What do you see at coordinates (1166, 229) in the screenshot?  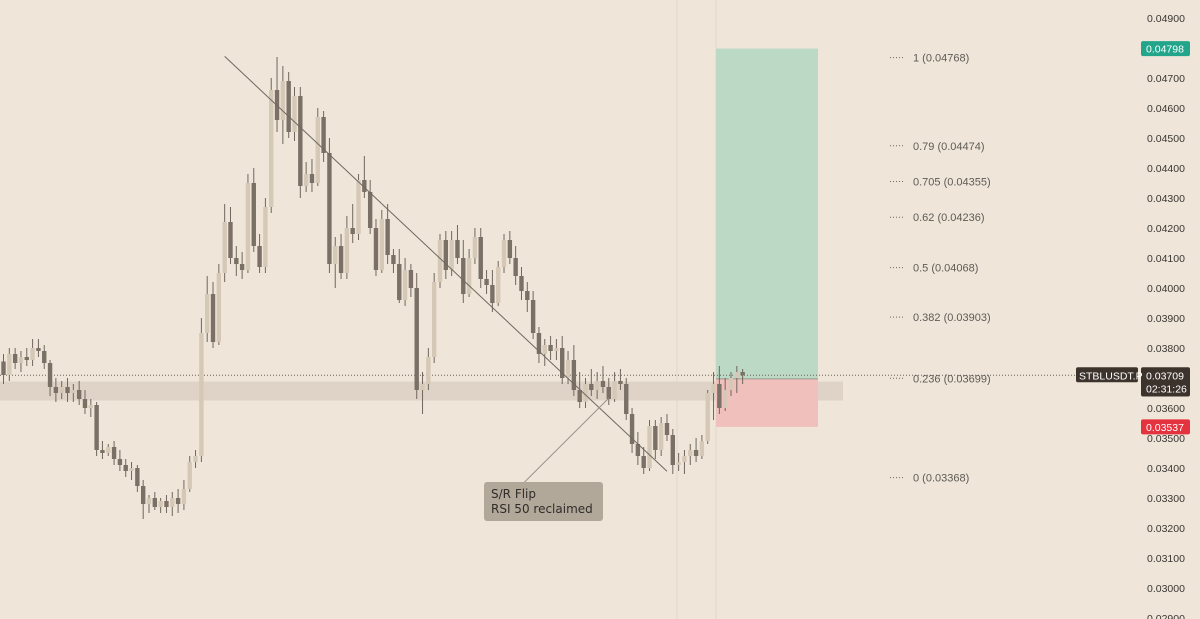 I see `price-axis-tick: 0.04200` at bounding box center [1166, 229].